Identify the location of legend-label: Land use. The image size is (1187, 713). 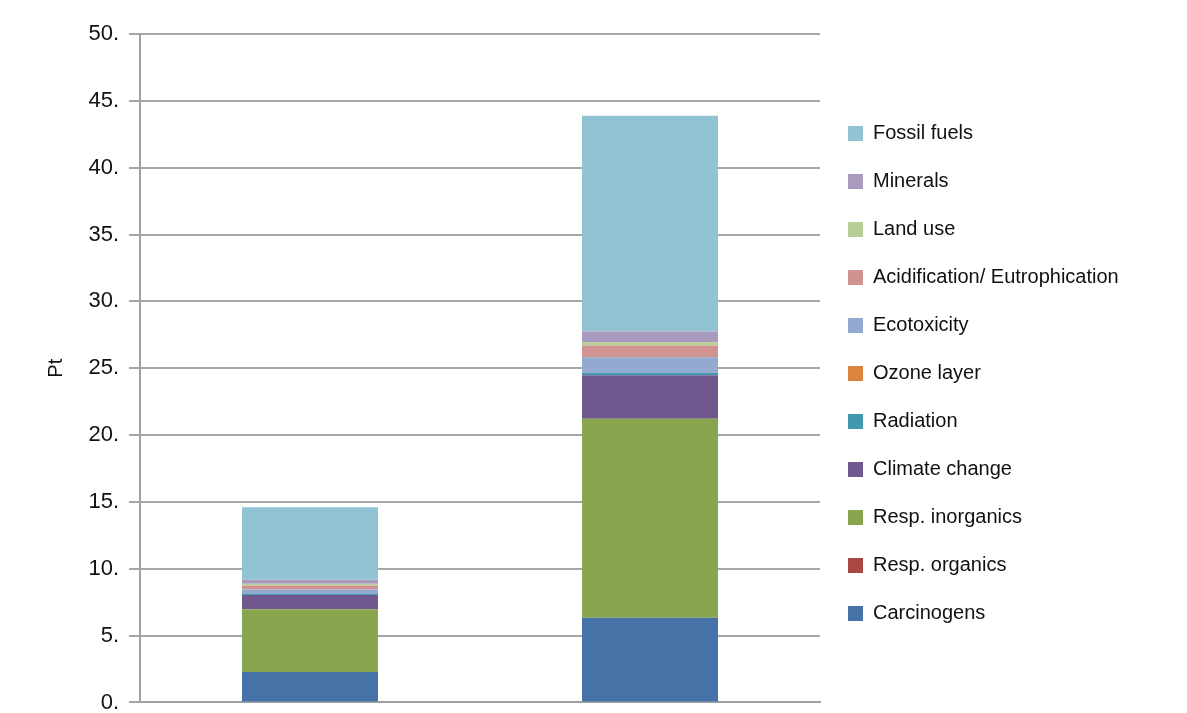
(914, 228).